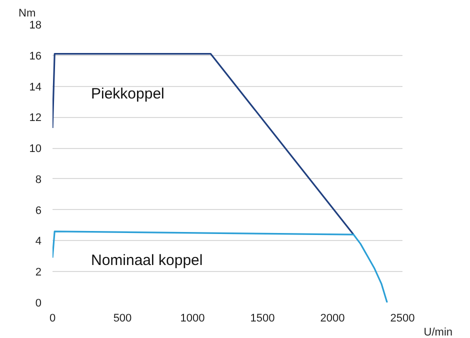 The image size is (470, 338). I want to click on y-tick-label: 4, so click(38, 242).